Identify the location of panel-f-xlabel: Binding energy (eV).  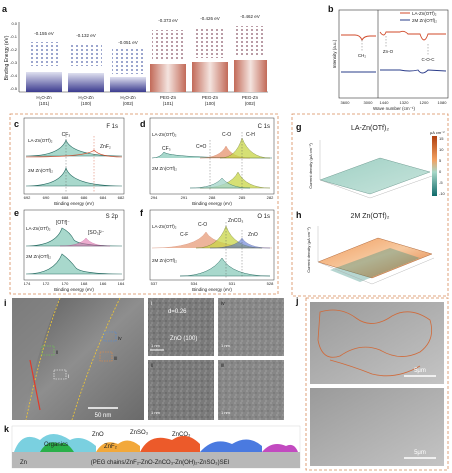
(212, 289).